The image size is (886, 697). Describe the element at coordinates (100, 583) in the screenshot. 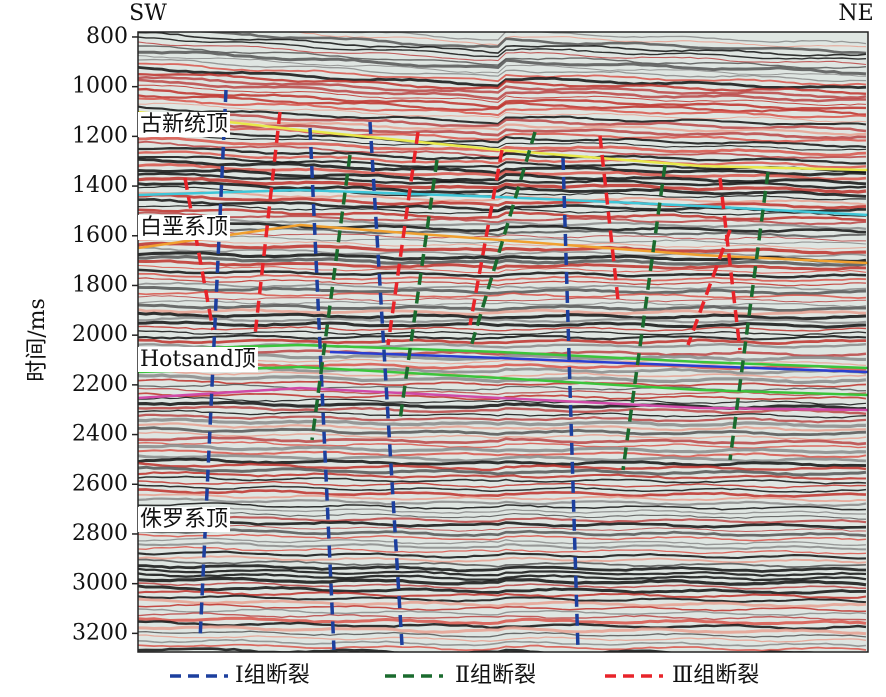

I see `y-tick-label: 3000` at that location.